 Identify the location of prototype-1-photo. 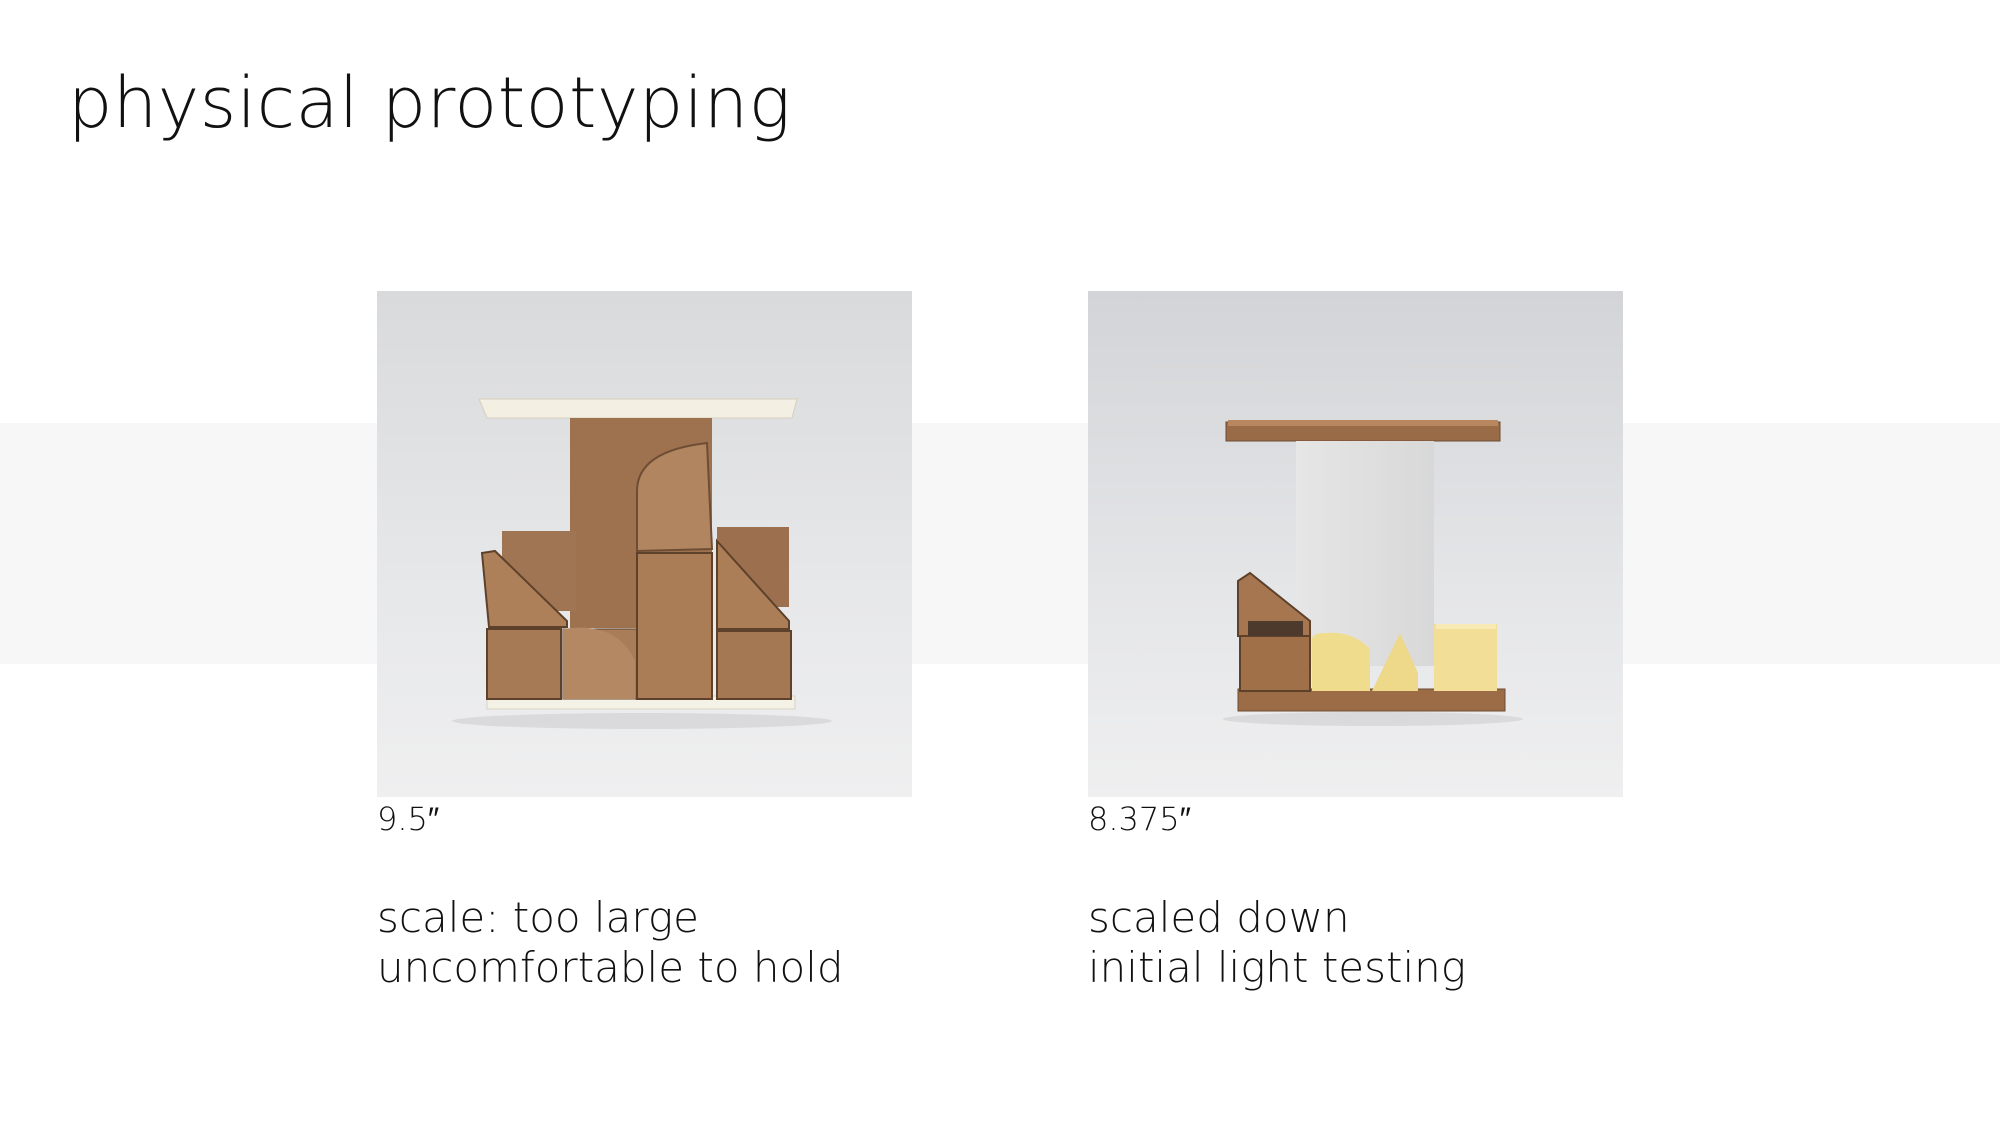
(644, 544).